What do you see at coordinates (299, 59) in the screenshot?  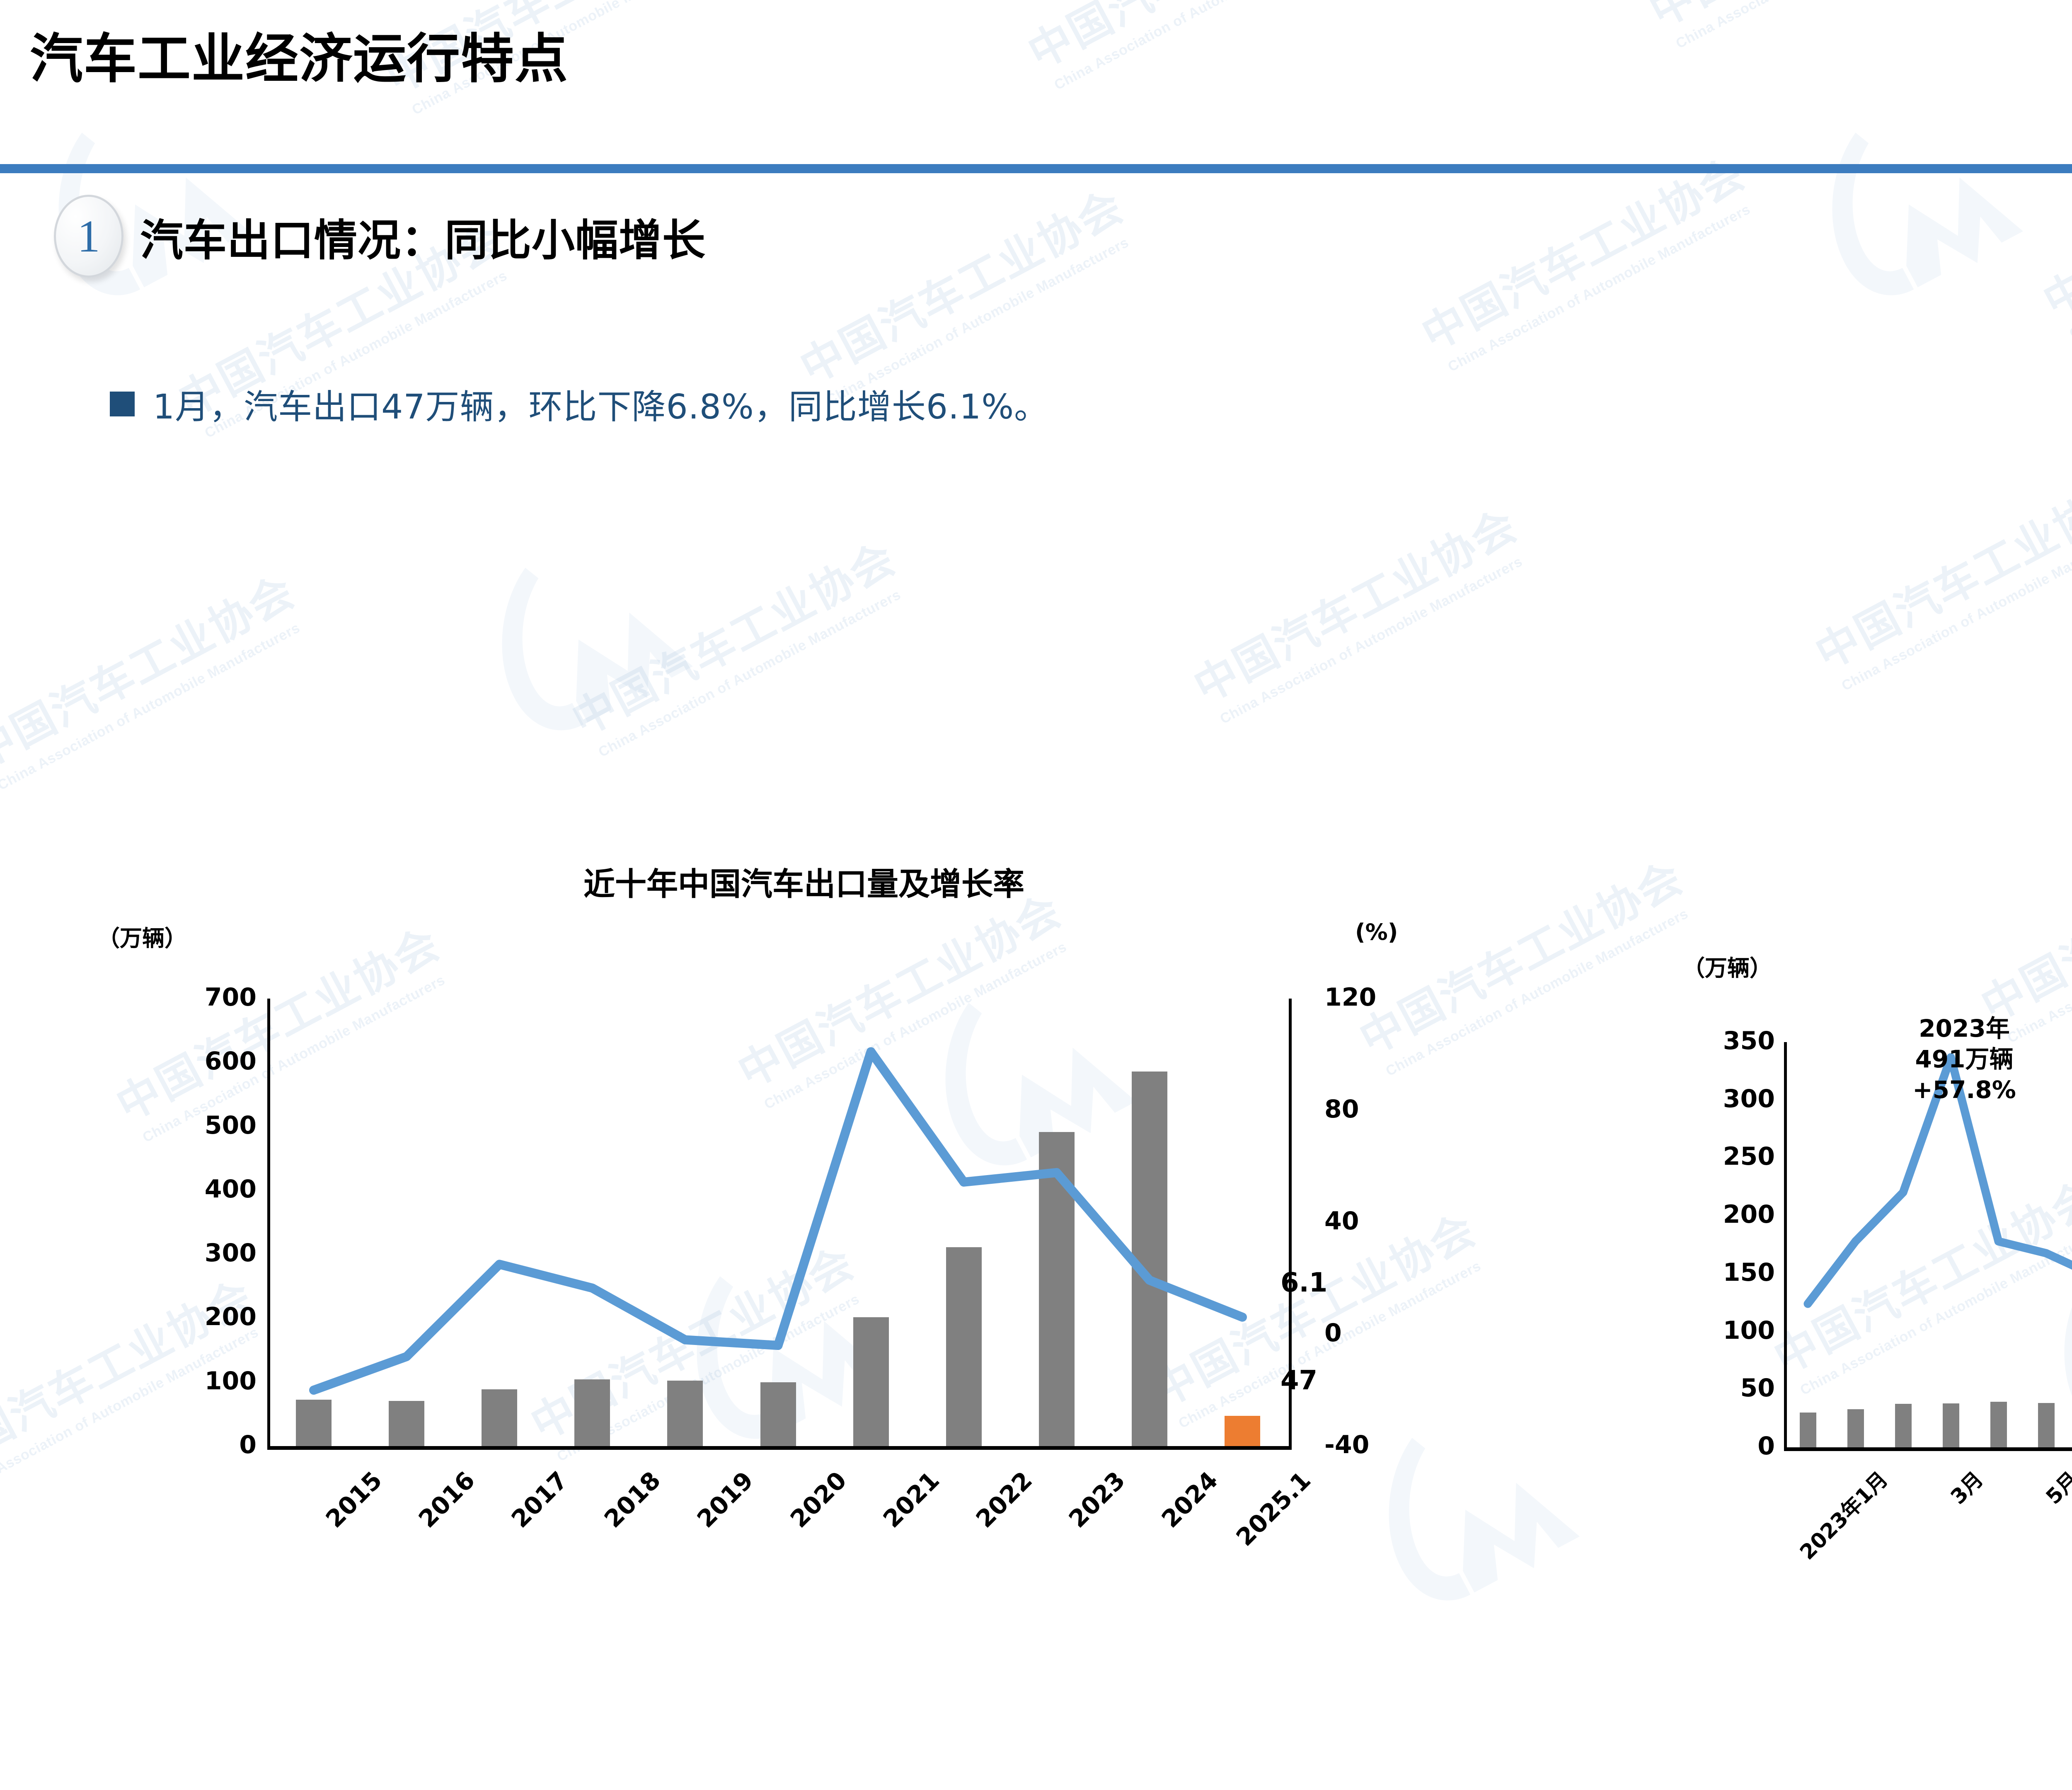 I see `page-title: 汽车工业经济运行特点` at bounding box center [299, 59].